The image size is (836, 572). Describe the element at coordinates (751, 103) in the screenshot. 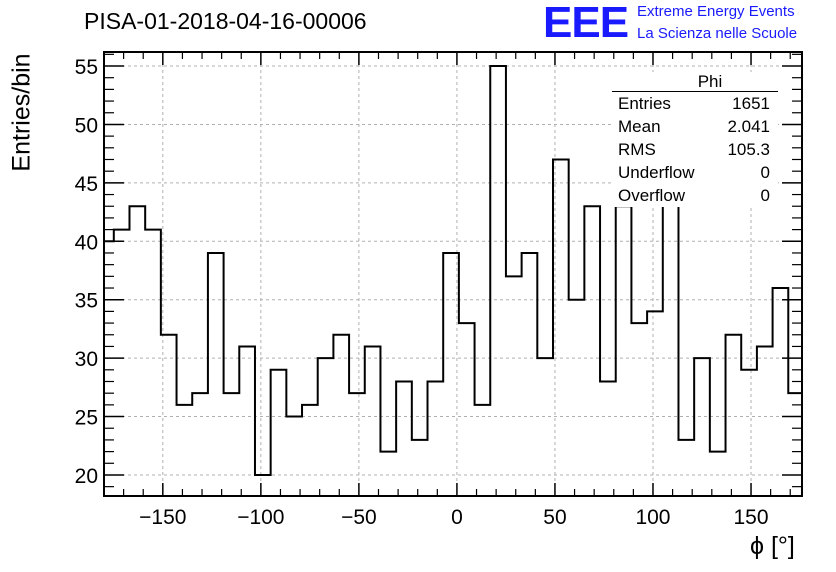

I see `stats-value: 1651` at that location.